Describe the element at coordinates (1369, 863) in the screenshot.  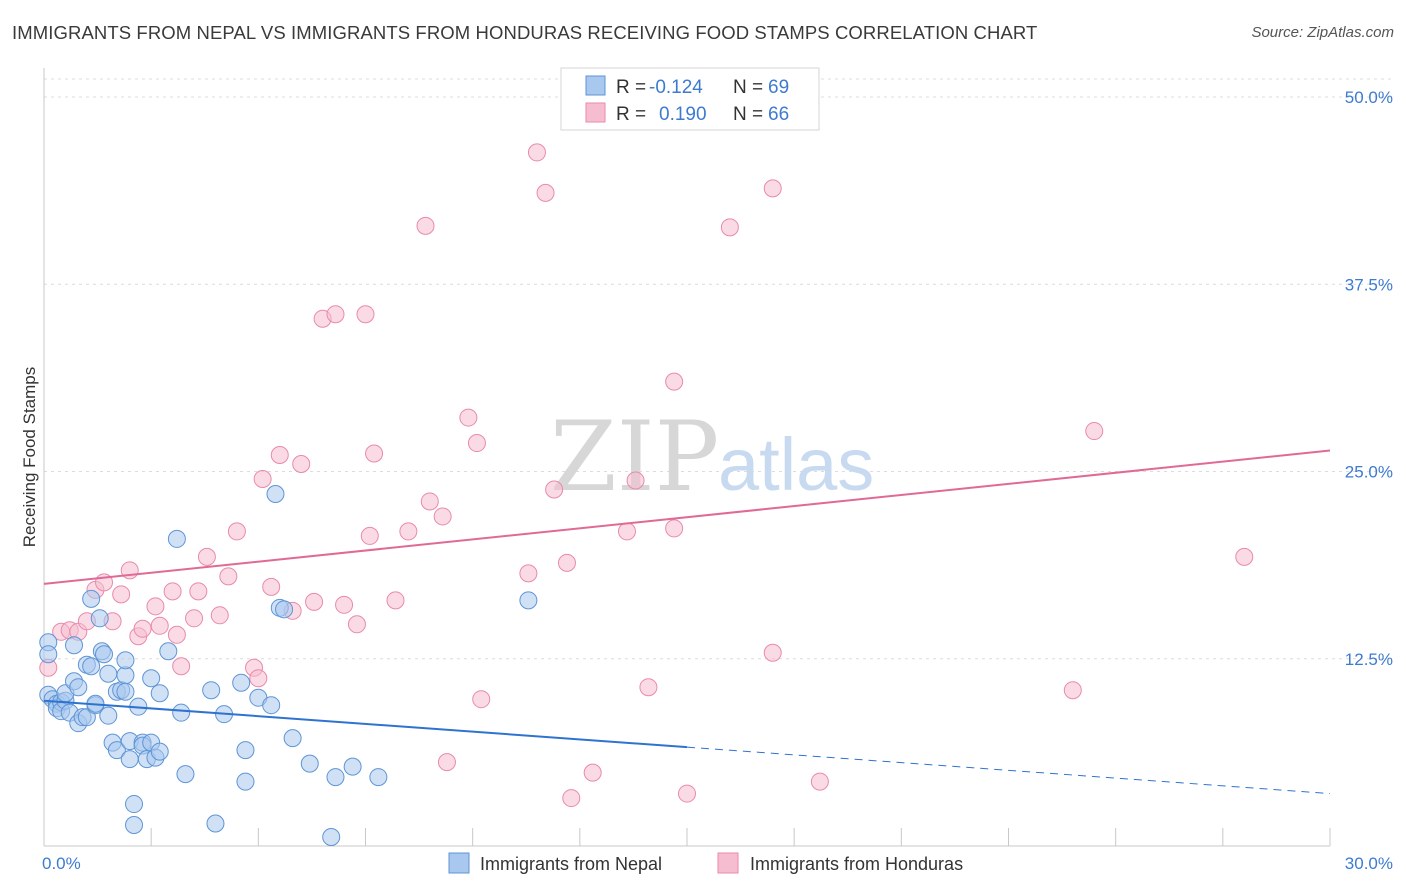
I see `x-tick-label-1: 30.0%` at that location.